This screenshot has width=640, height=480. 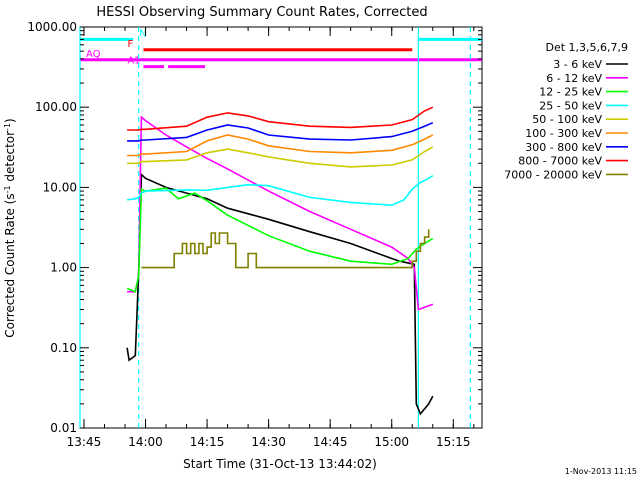 I want to click on legend-label: 12 - 25 keV, so click(x=570, y=92).